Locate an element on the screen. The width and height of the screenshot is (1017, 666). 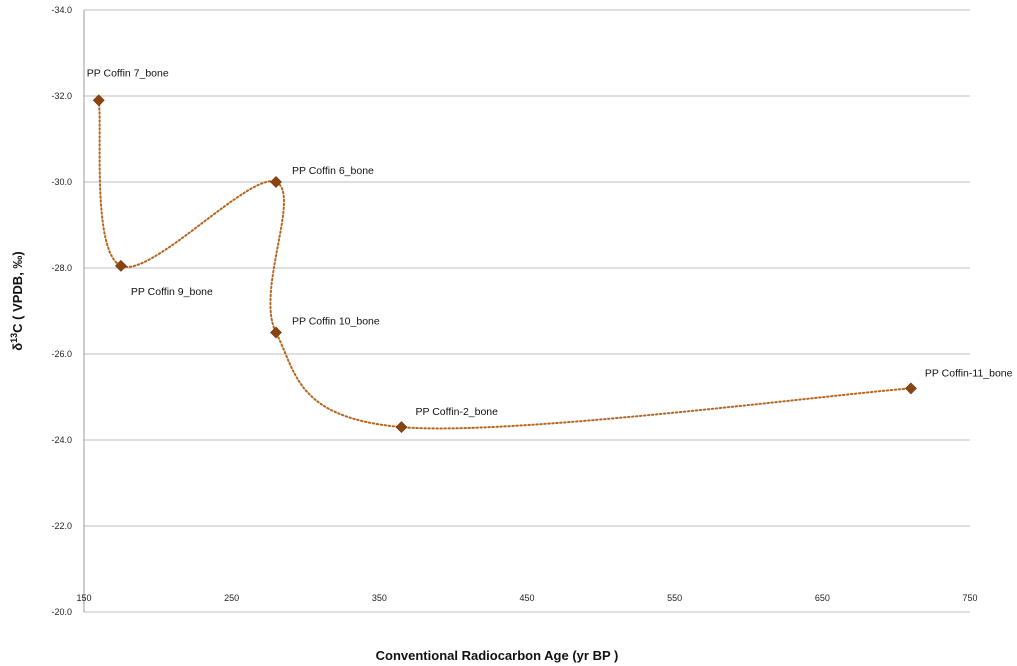
x-tick-label: 550 is located at coordinates (674, 598).